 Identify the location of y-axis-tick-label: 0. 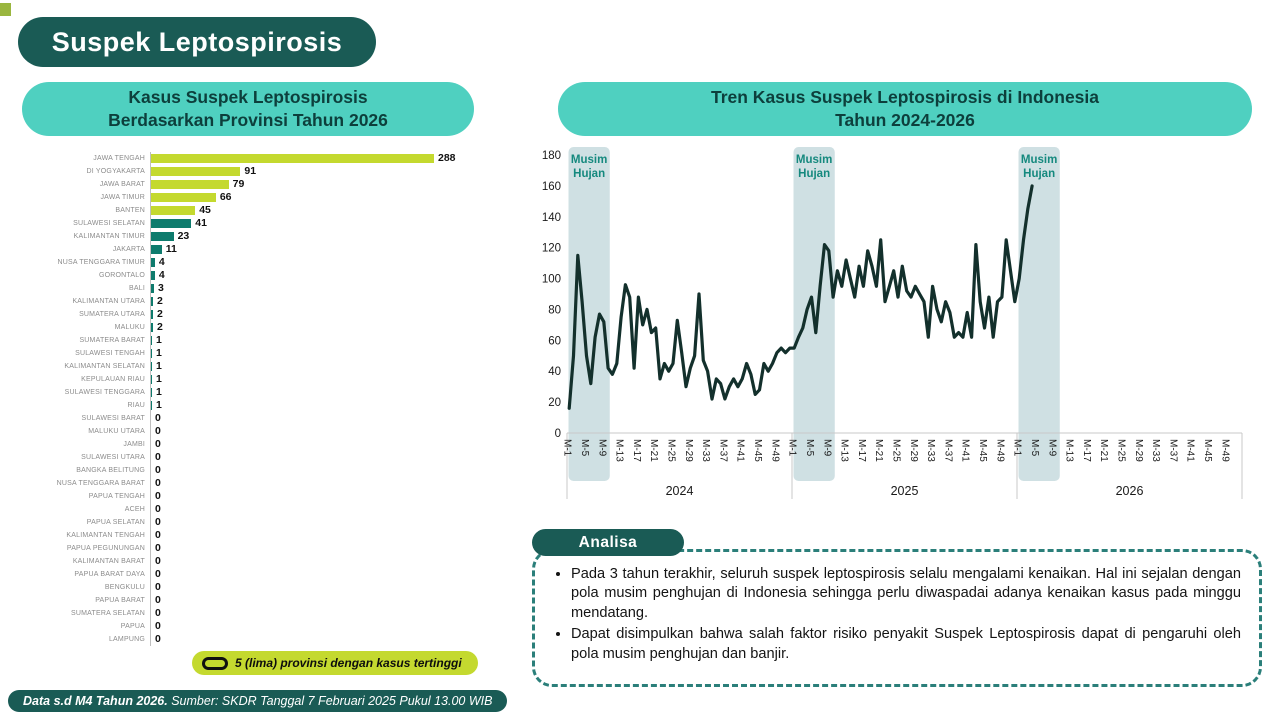
(558, 434).